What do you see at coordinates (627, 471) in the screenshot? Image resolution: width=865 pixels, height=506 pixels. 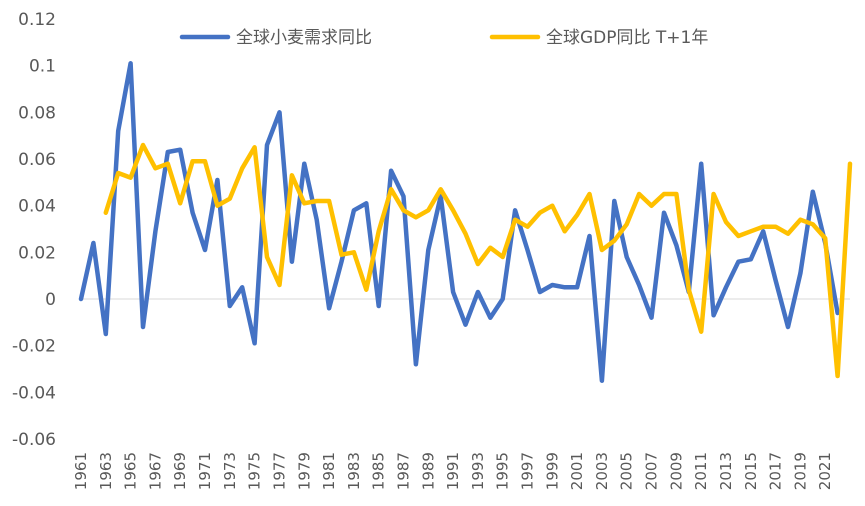 I see `x-tick-label: 2005` at bounding box center [627, 471].